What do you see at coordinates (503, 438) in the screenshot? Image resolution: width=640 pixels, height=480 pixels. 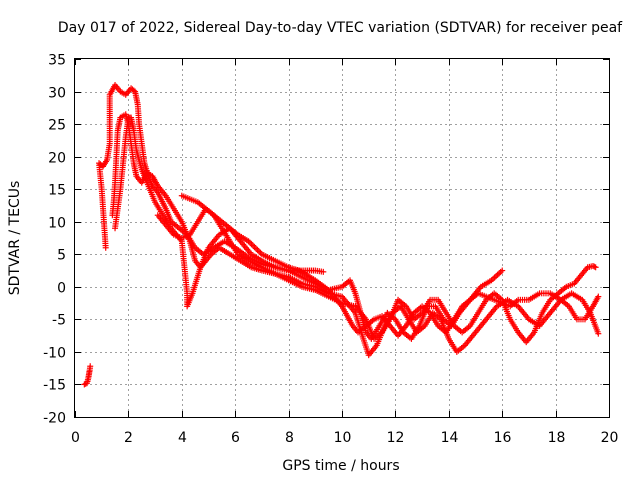 I see `x-tick-label: 16` at bounding box center [503, 438].